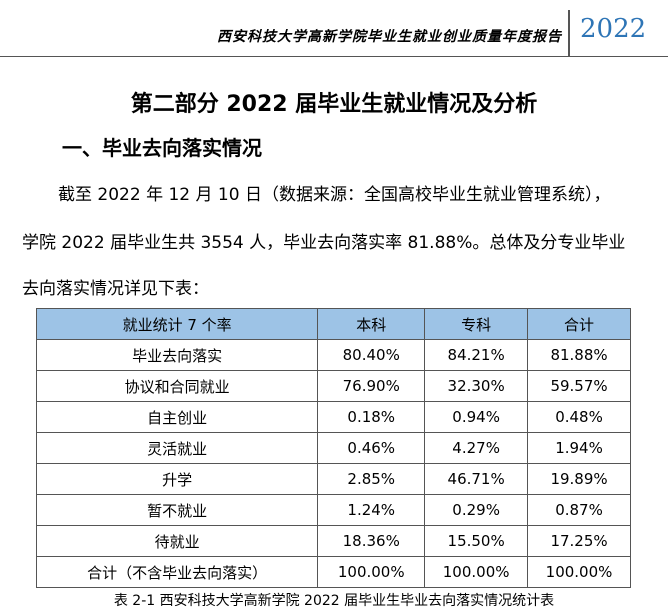  What do you see at coordinates (371, 324) in the screenshot?
I see `column-header: 本科` at bounding box center [371, 324].